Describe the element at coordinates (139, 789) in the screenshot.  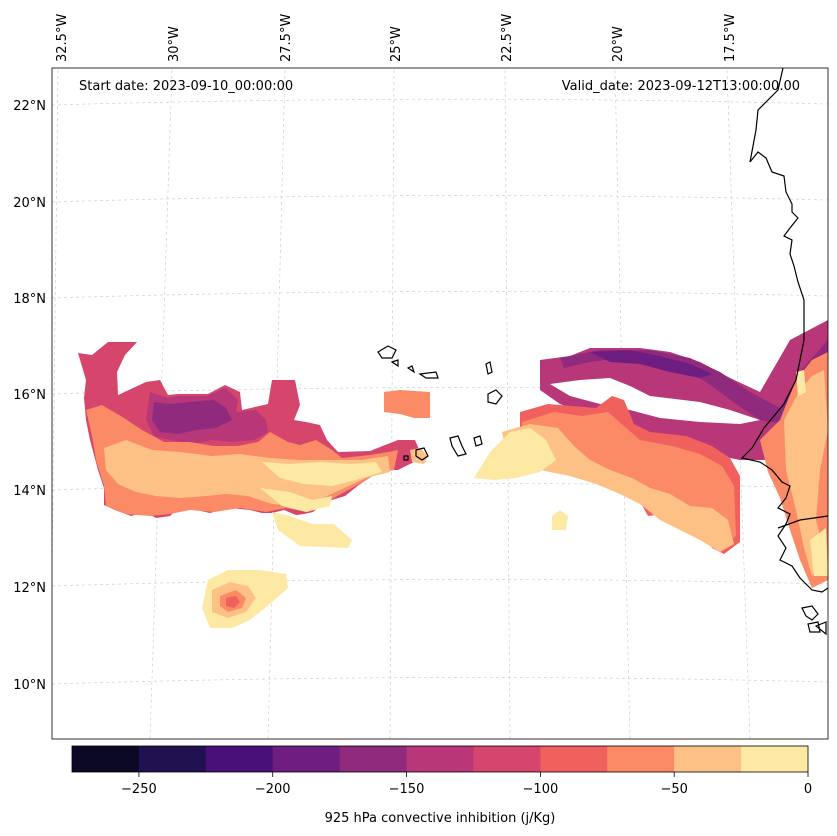
I see `colorbar-tick-label: −250` at that location.